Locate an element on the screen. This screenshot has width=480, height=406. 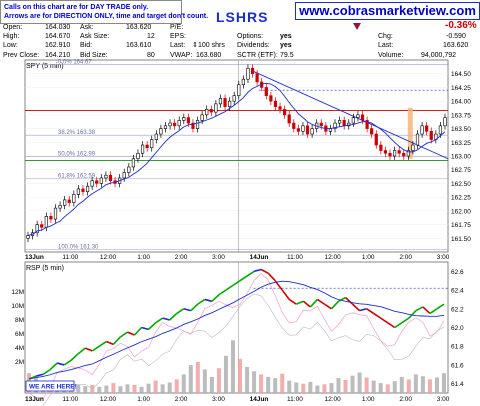
spy-x-tick: 12:00 is located at coordinates (332, 257).